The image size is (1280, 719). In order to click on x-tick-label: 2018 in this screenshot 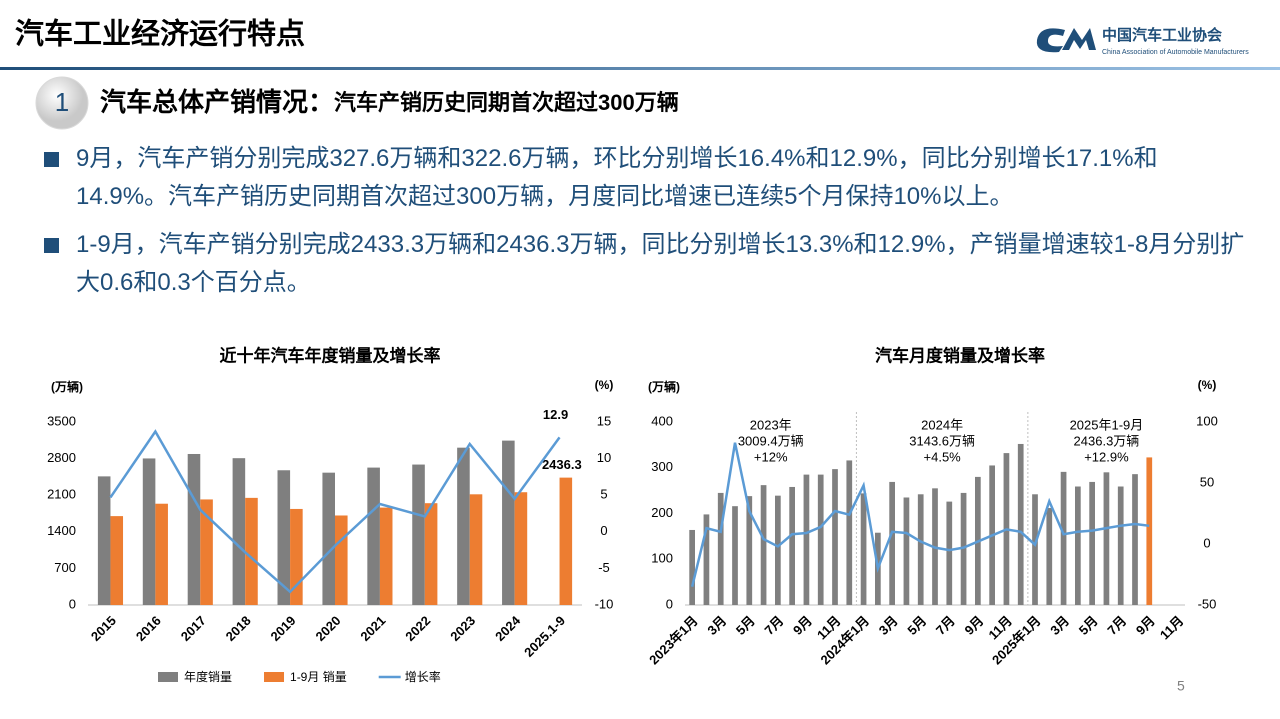, I will do `click(238, 628)`.